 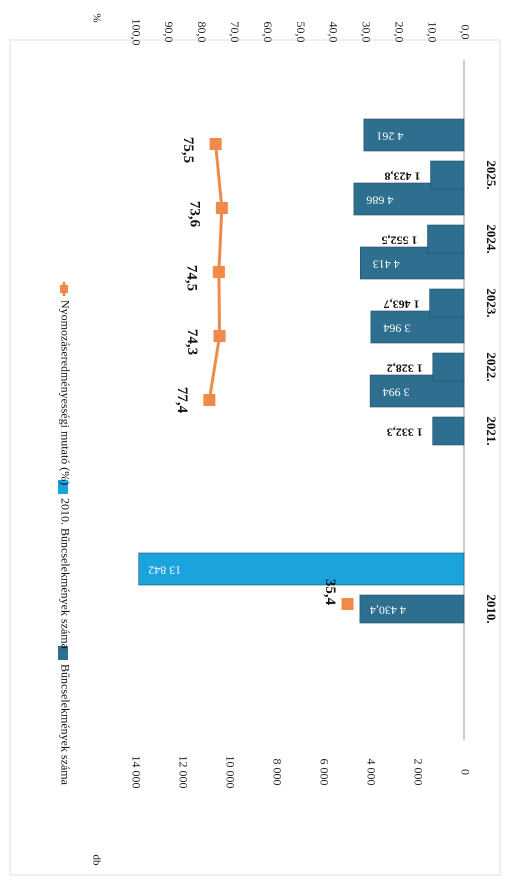 I want to click on bar-label-series-1: 1 552,5, so click(x=400, y=240).